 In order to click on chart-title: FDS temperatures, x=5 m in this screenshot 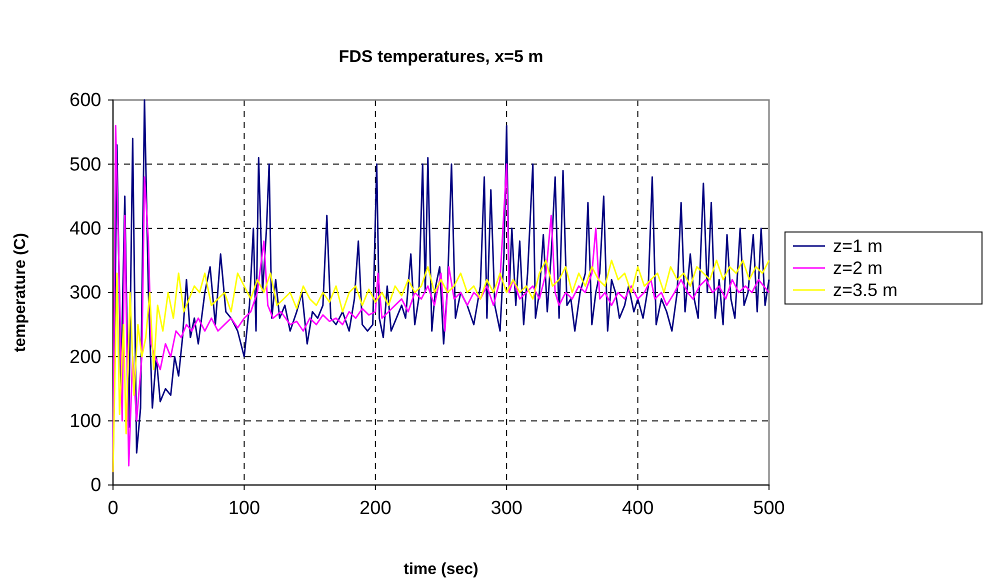, I will do `click(441, 56)`.